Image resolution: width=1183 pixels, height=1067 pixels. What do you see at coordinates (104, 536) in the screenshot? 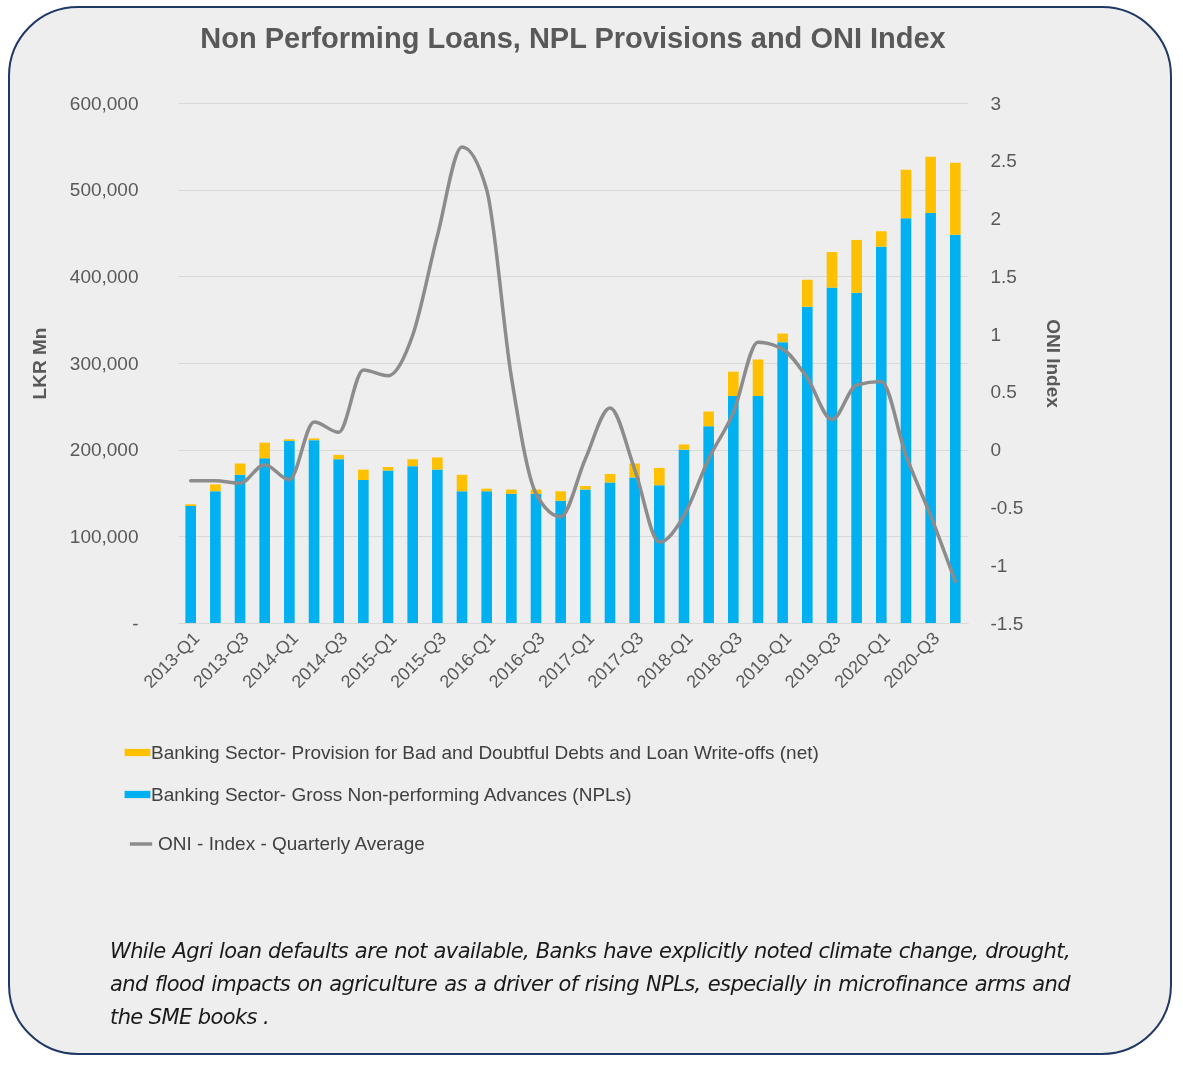
I see `y-tick-label: 100,000` at bounding box center [104, 536].